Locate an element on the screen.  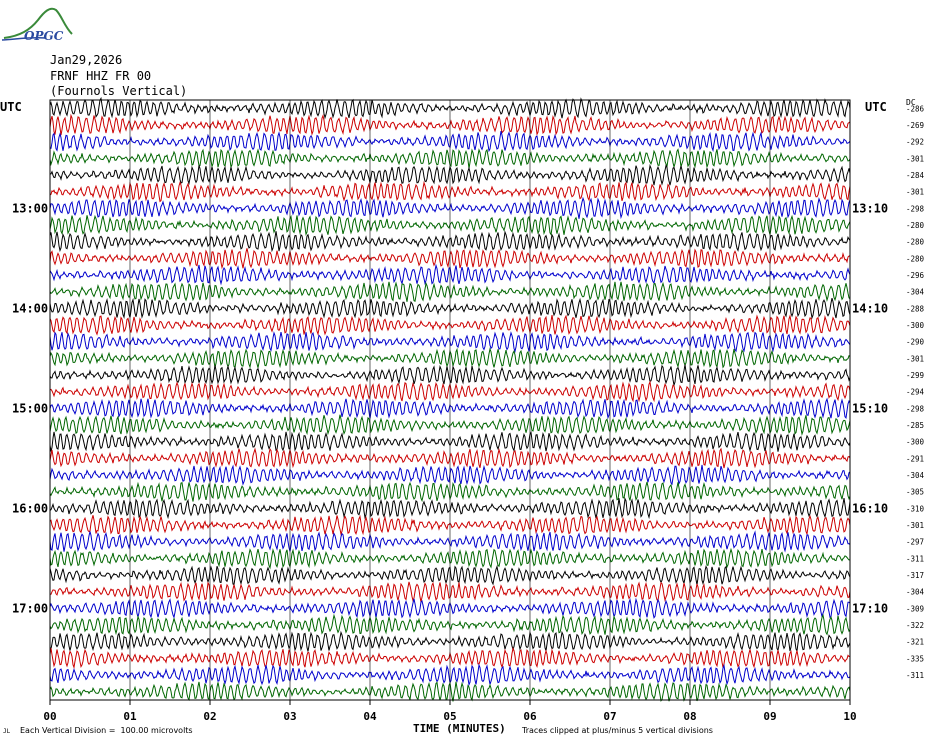
left-hour-label: 13:00 is located at coordinates (30, 208).